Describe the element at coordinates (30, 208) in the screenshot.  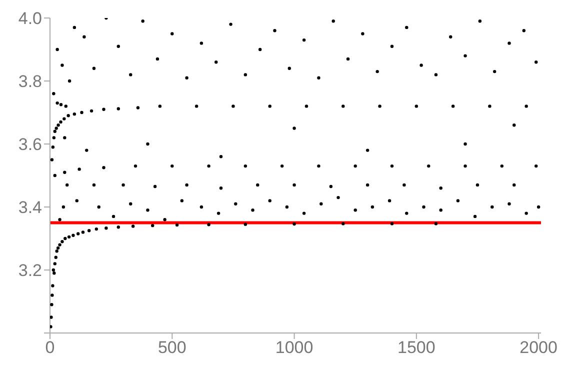
I see `y-tick-label: 3.4` at that location.